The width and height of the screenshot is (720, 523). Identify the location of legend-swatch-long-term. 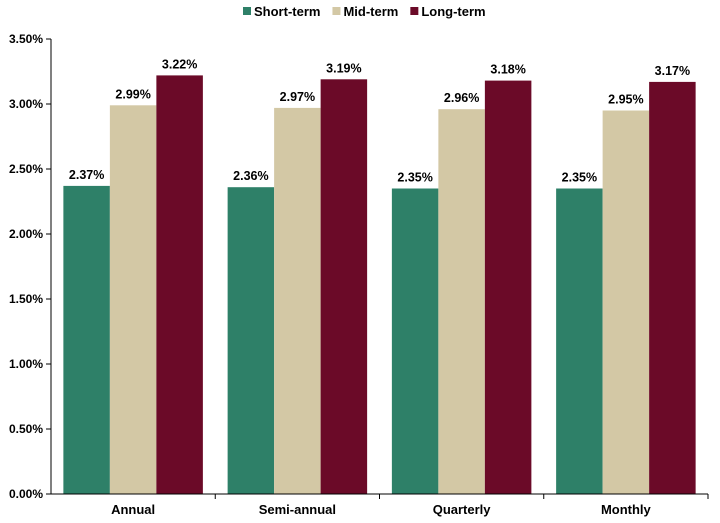
(414, 11).